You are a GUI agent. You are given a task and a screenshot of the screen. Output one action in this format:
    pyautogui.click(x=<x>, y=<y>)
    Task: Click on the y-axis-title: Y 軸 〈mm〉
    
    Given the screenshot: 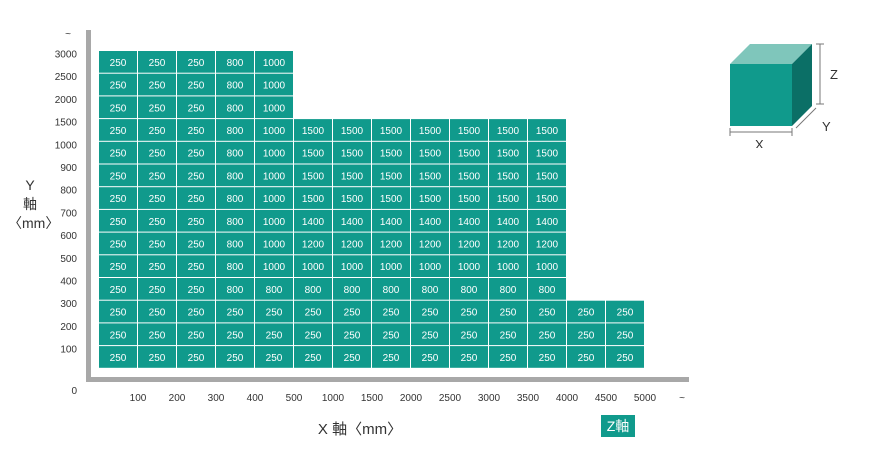 What is the action you would take?
    pyautogui.click(x=34, y=204)
    